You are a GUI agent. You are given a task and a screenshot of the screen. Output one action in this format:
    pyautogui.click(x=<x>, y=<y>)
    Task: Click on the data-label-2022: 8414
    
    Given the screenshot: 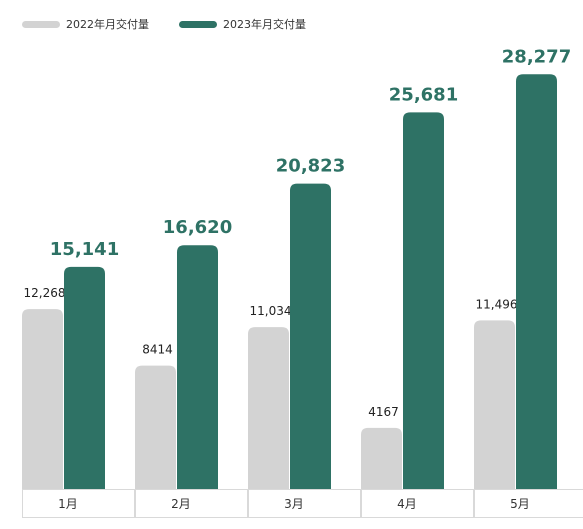 What is the action you would take?
    pyautogui.click(x=157, y=350)
    